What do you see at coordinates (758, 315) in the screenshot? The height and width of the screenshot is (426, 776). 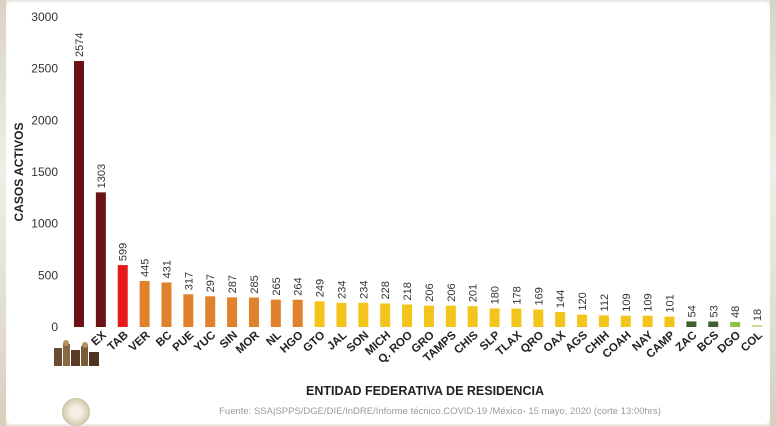 I see `value-label: 18` at bounding box center [758, 315].